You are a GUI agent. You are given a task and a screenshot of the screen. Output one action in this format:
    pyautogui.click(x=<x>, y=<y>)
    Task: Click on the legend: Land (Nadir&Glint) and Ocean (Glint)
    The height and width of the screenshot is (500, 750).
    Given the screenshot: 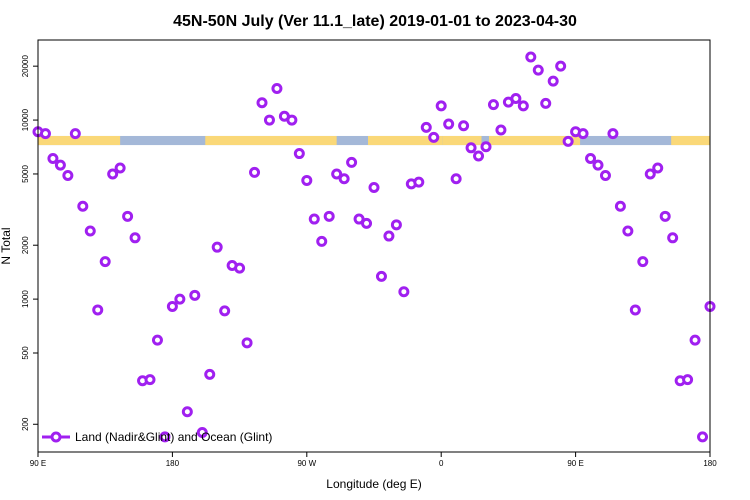 What is the action you would take?
    pyautogui.click(x=157, y=437)
    